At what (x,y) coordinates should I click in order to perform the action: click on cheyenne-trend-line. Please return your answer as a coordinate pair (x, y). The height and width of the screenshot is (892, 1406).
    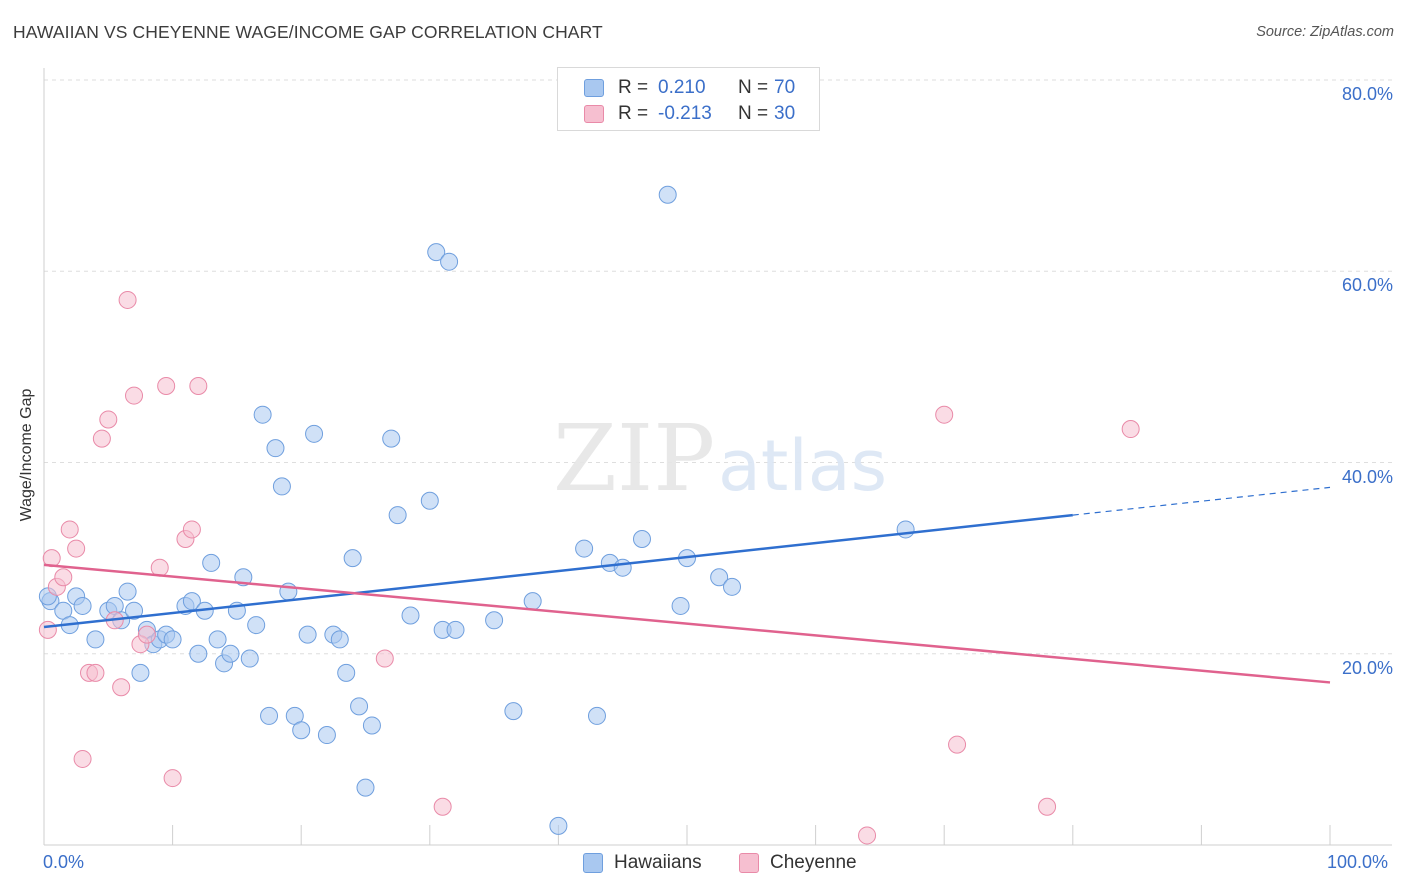
    Looking at the image, I should click on (687, 623).